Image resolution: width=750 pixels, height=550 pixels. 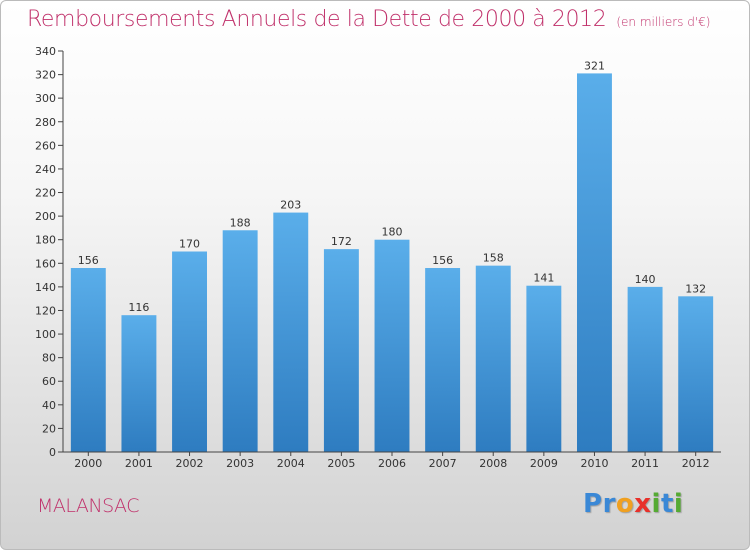 What do you see at coordinates (290, 205) in the screenshot?
I see `data-label-2004: 203` at bounding box center [290, 205].